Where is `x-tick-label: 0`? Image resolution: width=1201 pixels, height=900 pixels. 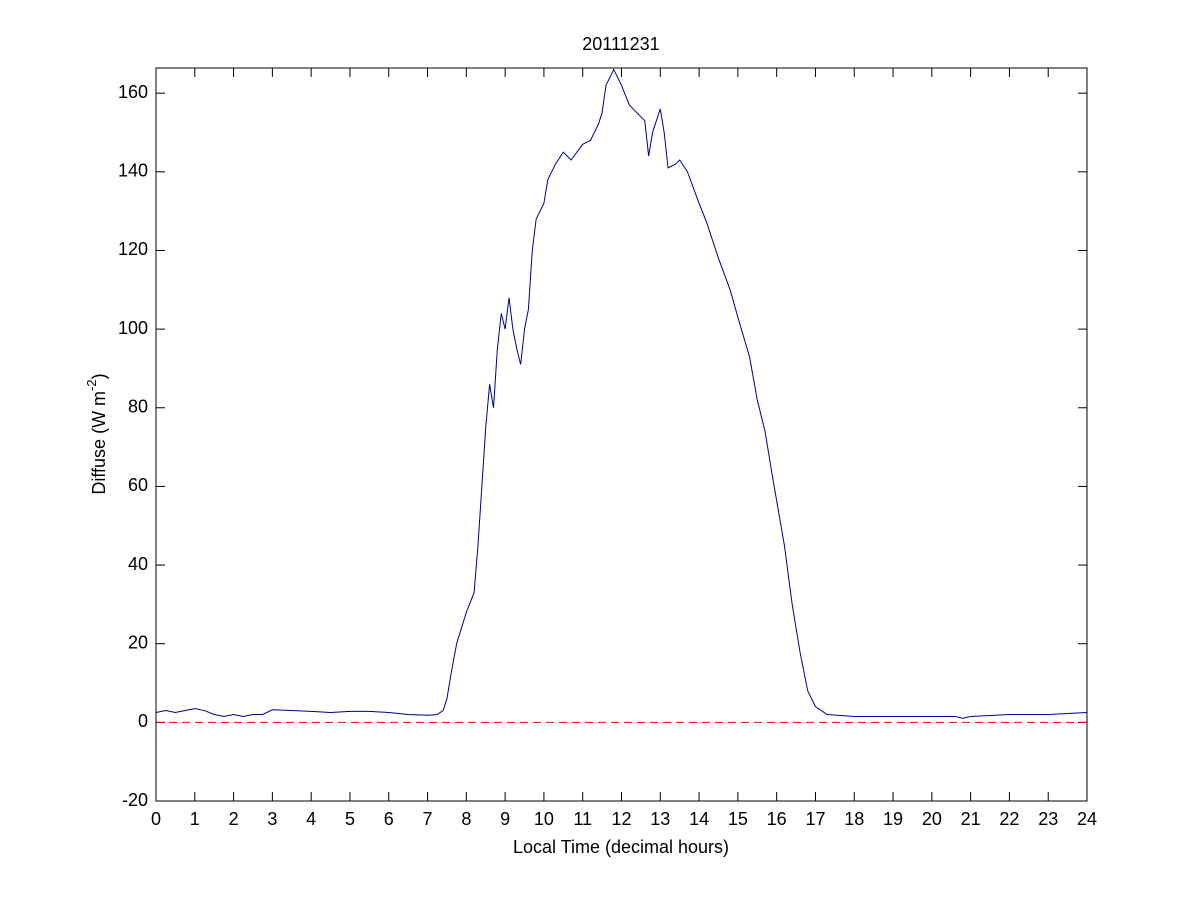 x-tick-label: 0 is located at coordinates (156, 819).